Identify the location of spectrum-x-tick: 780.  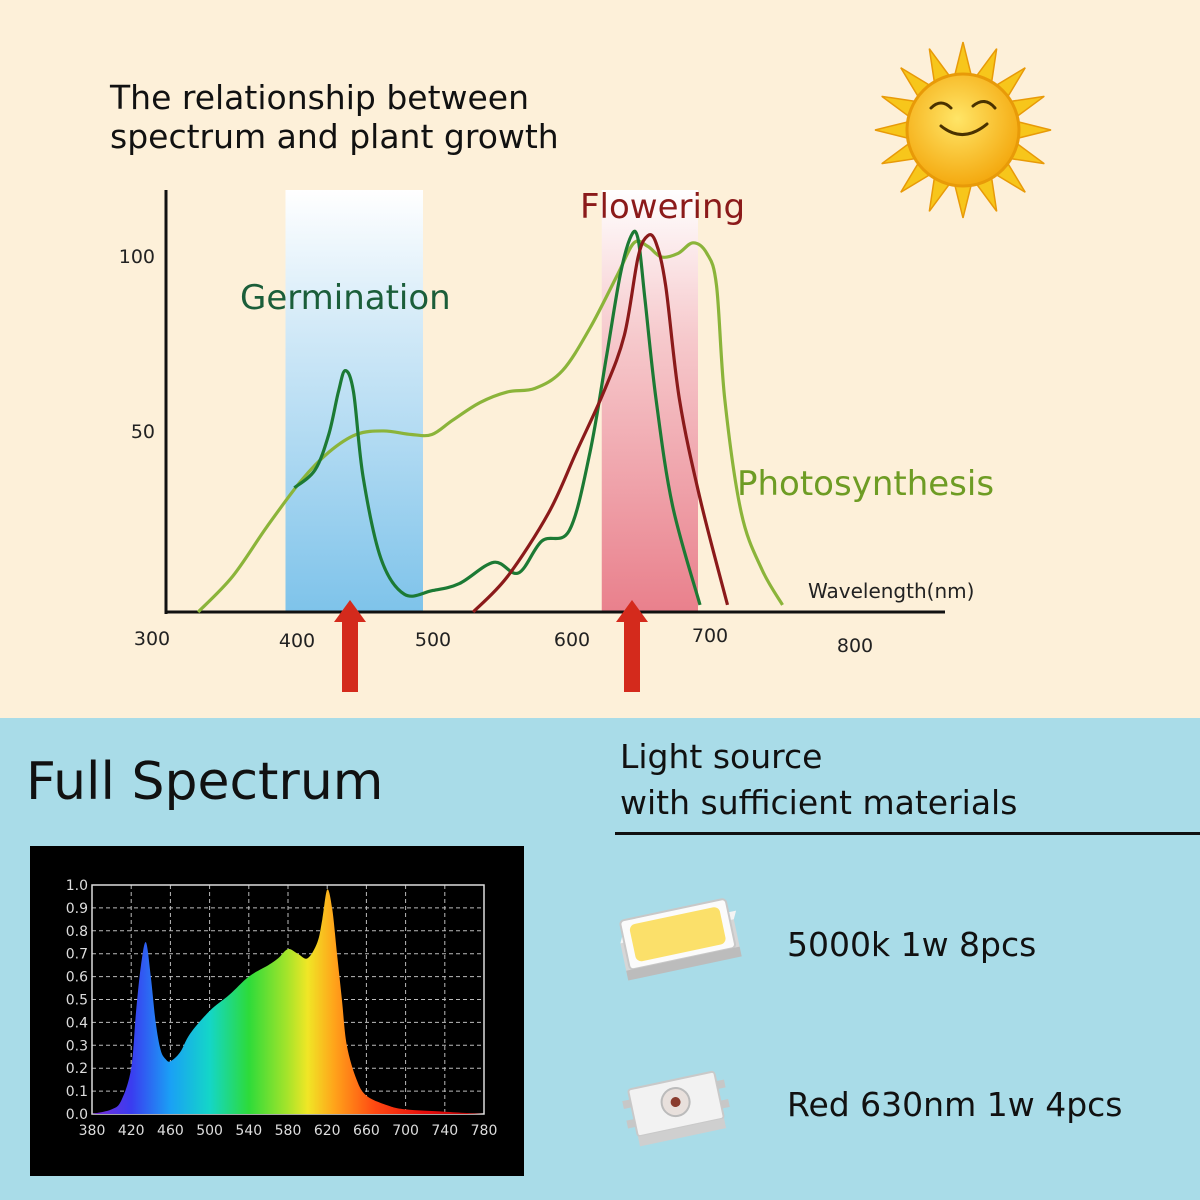
(484, 1131).